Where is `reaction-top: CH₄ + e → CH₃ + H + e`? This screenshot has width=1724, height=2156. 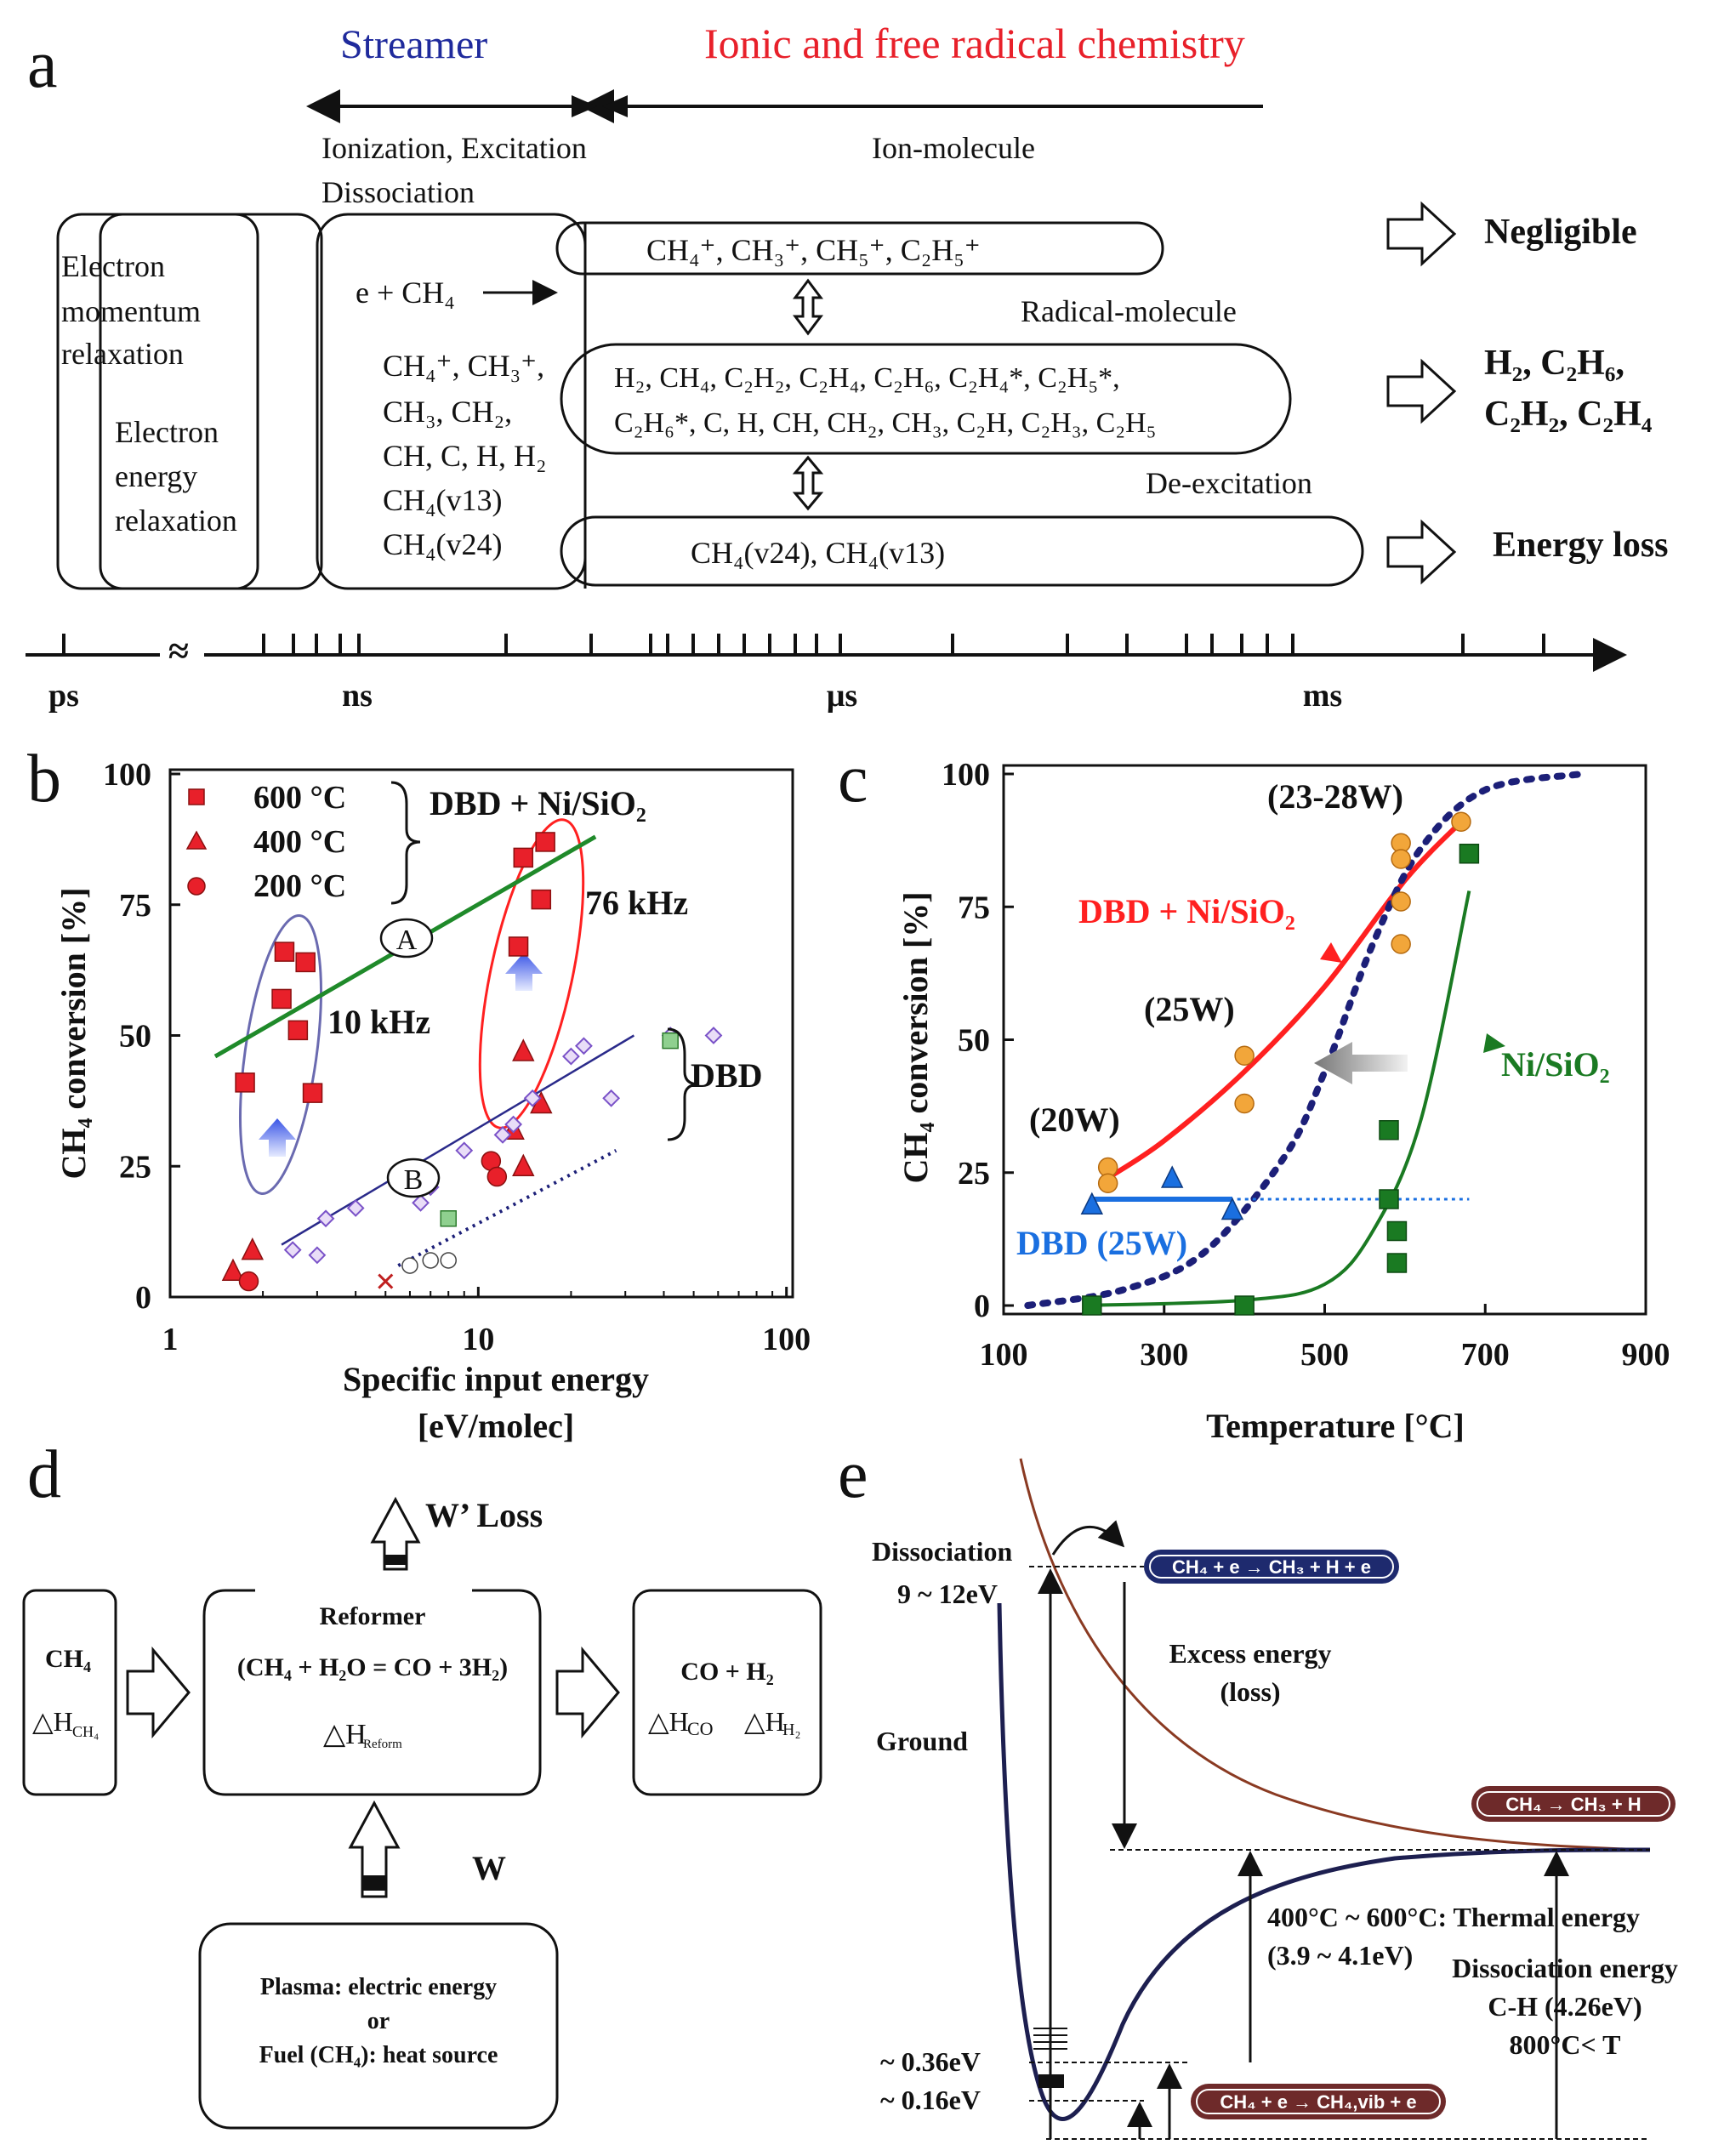 reaction-top: CH₄ + e → CH₃ + H + e is located at coordinates (1271, 1567).